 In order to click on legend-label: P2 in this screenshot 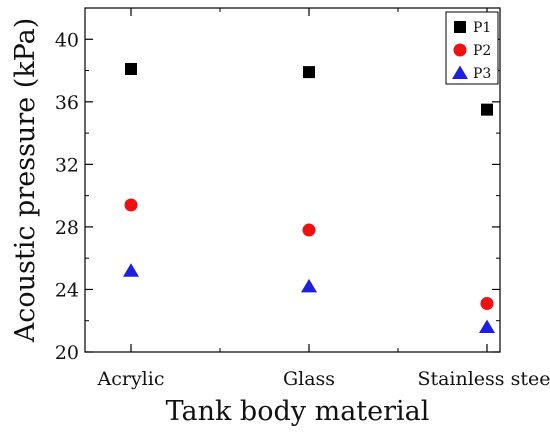, I will do `click(482, 51)`.